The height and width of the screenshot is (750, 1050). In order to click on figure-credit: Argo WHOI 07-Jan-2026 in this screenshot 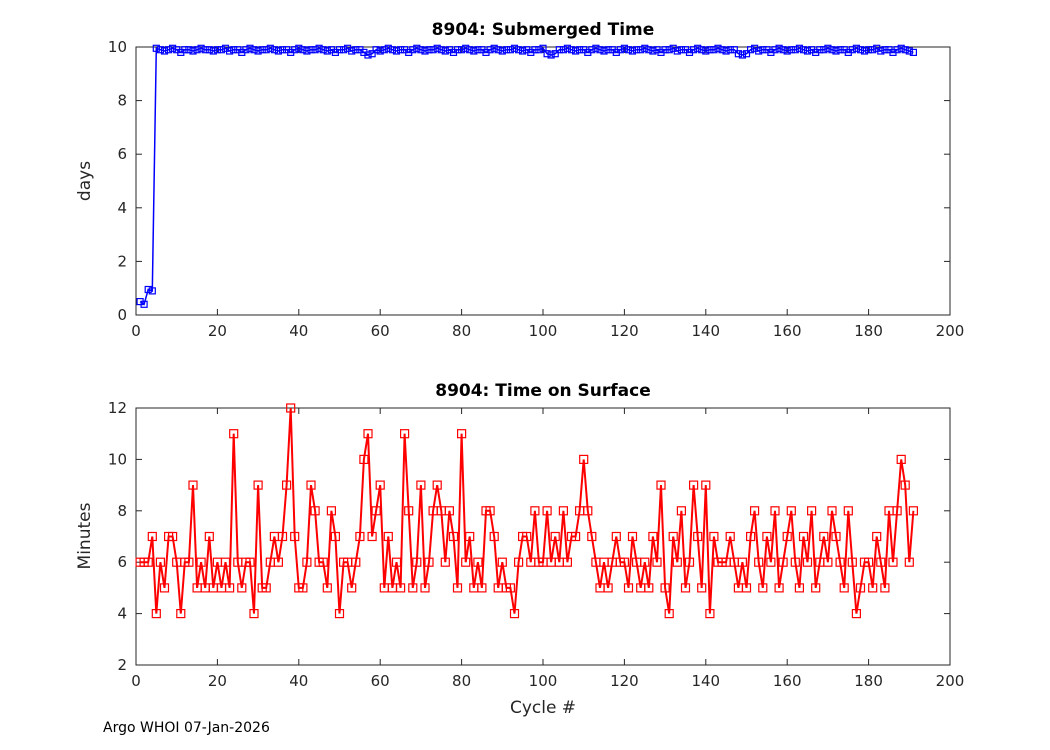, I will do `click(186, 728)`.